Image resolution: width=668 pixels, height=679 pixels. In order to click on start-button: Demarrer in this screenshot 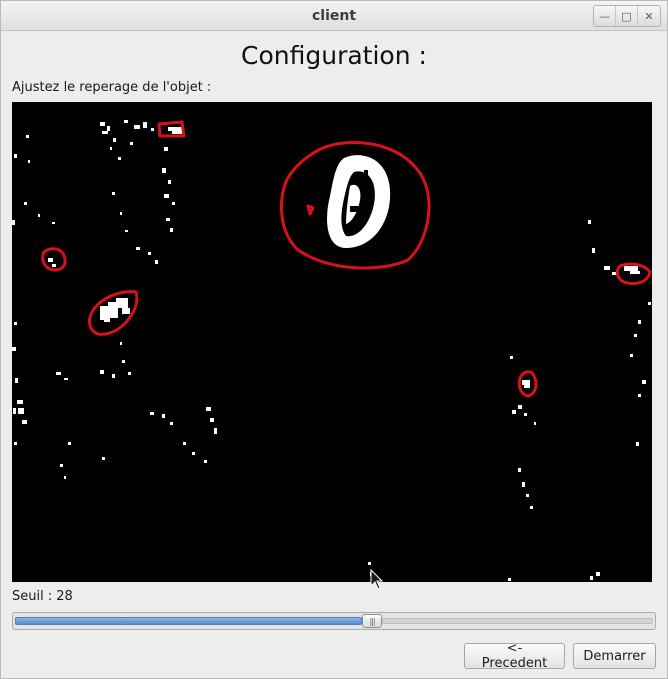, I will do `click(614, 656)`.